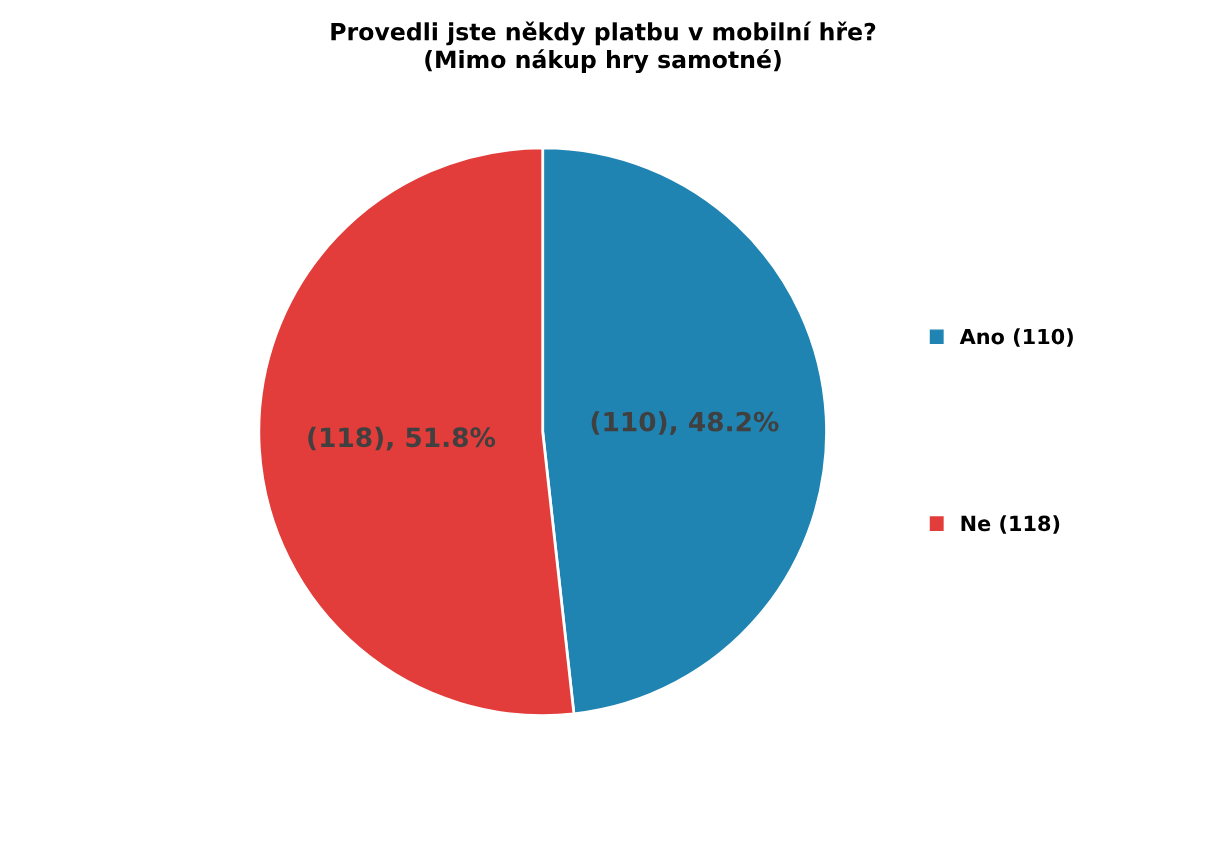  I want to click on data-label: (110), 48.2%, so click(685, 423).